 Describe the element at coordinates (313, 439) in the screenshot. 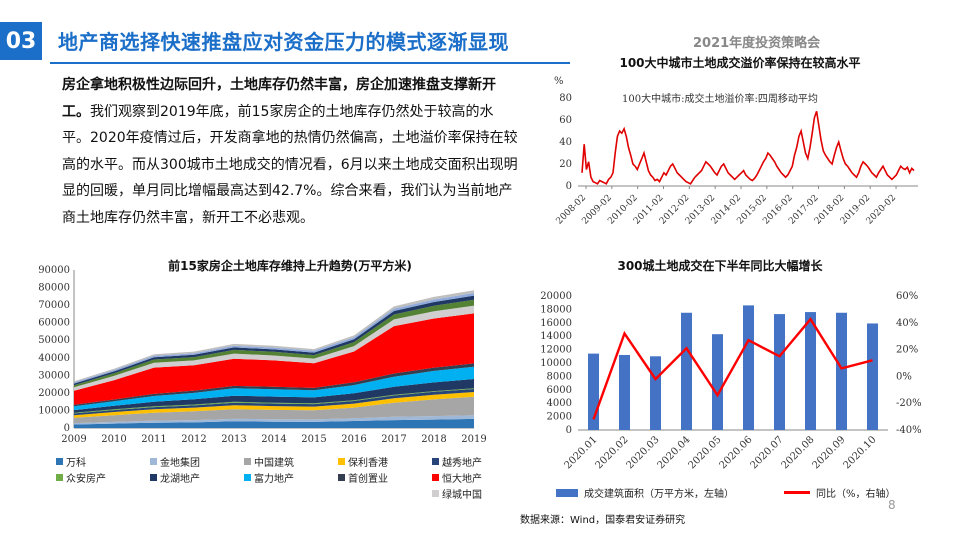

I see `inventory-xtick: 2015` at that location.